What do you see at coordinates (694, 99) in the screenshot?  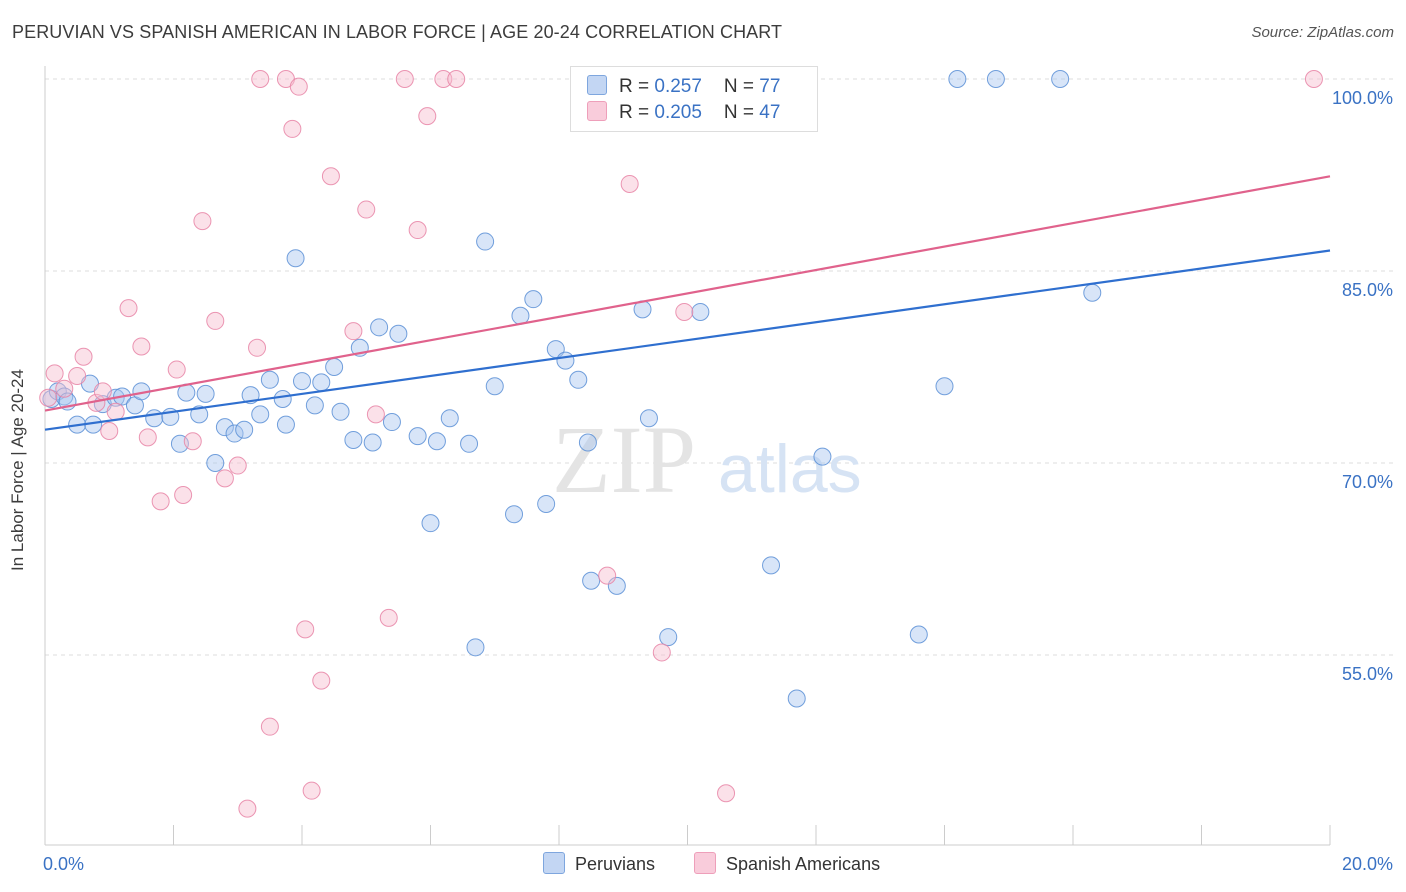 I see `legend: R = 0.257 N = 77 R = 0.205 N = 47` at bounding box center [694, 99].